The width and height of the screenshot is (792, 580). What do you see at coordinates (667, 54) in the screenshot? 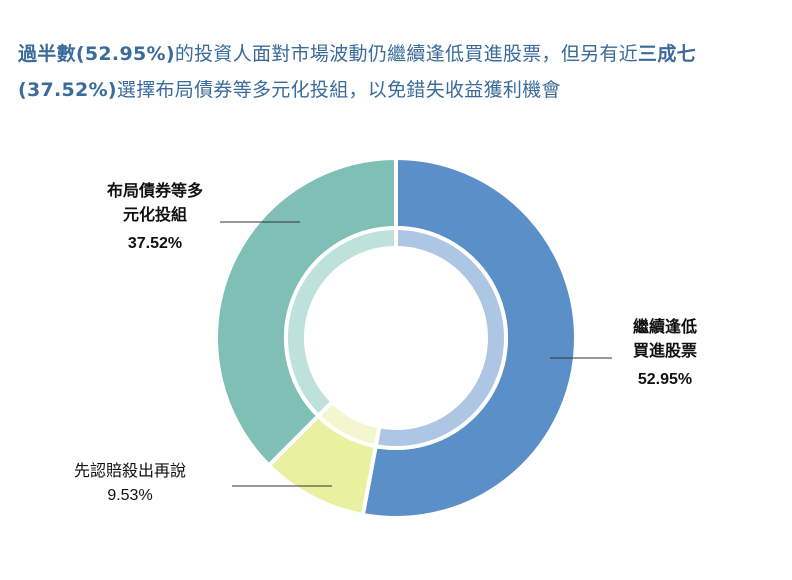
I see `title-highlight-2: 三成七` at bounding box center [667, 54].